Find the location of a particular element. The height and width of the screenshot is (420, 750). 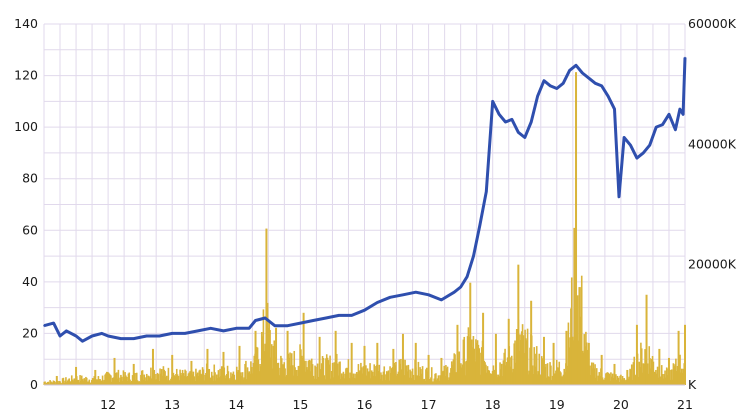

x-tick-label: 18 is located at coordinates (493, 404).